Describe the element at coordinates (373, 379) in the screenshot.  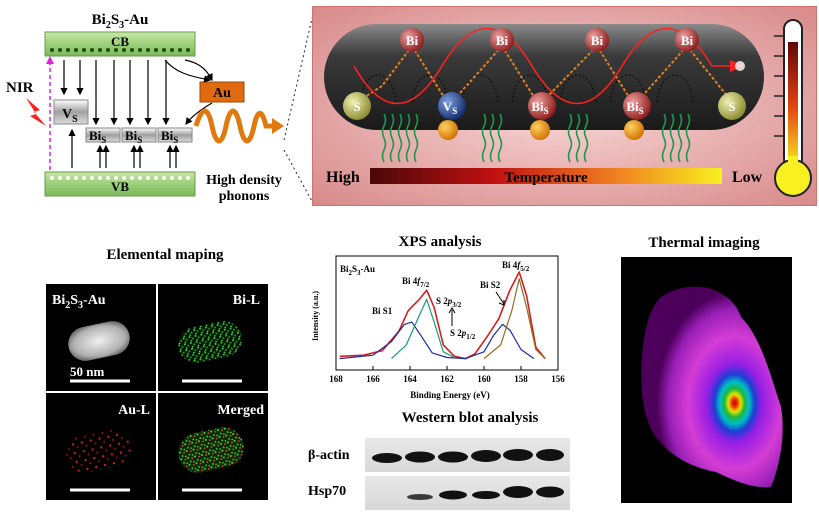
I see `xps-tick-label: 166` at that location.